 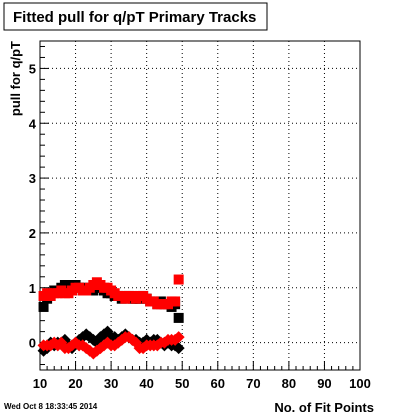 I want to click on chart-title: Fitted pull for q/pT Primary Tracks, so click(x=134, y=17).